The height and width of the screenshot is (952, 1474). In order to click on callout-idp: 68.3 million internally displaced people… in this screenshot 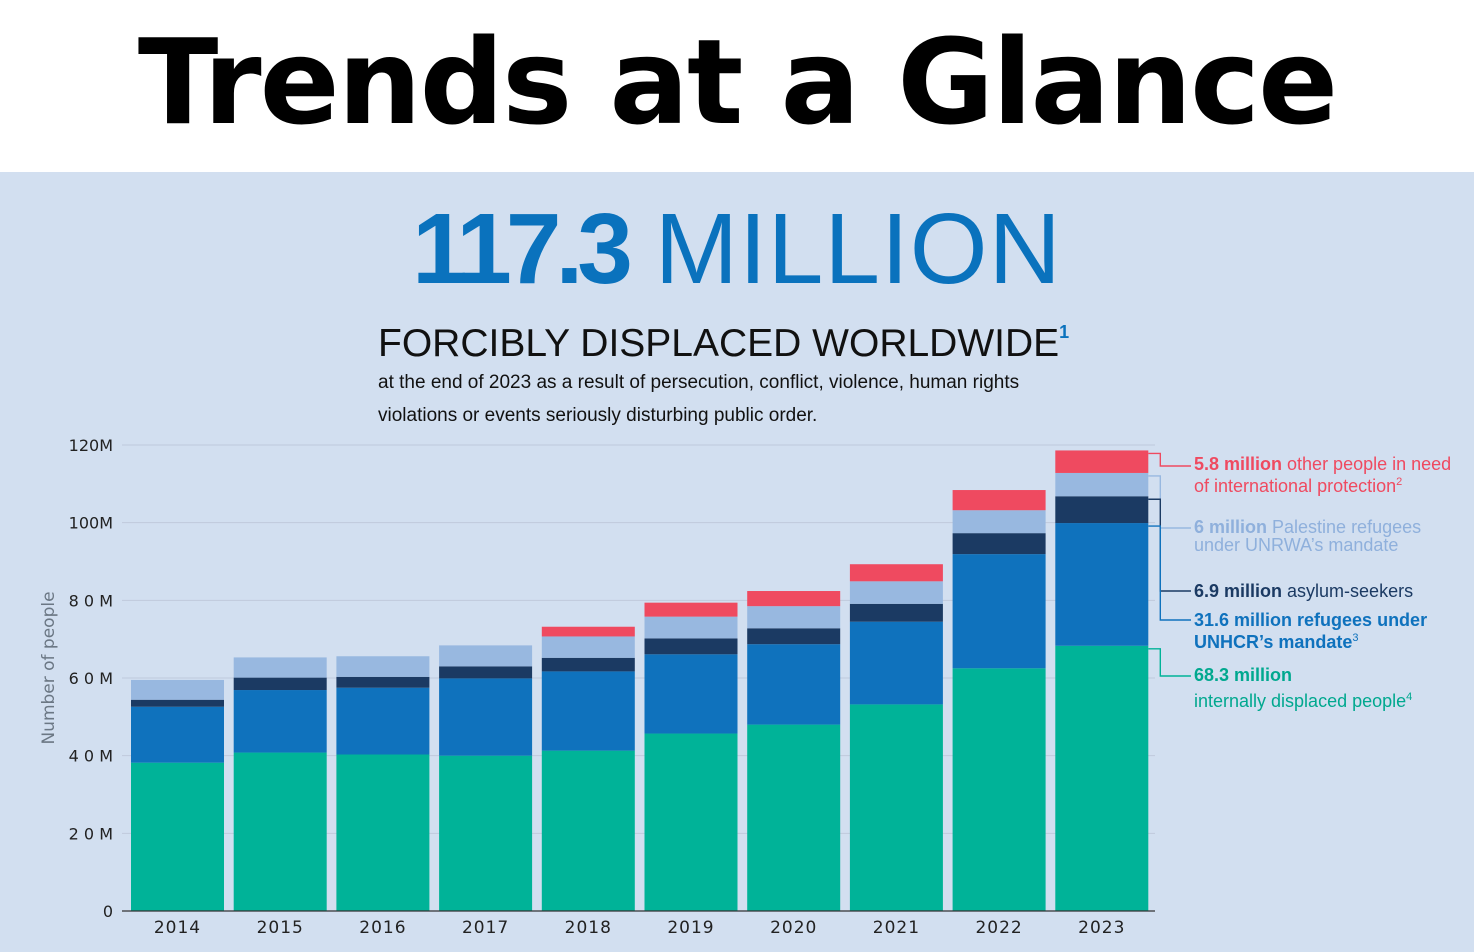, I will do `click(1329, 689)`.